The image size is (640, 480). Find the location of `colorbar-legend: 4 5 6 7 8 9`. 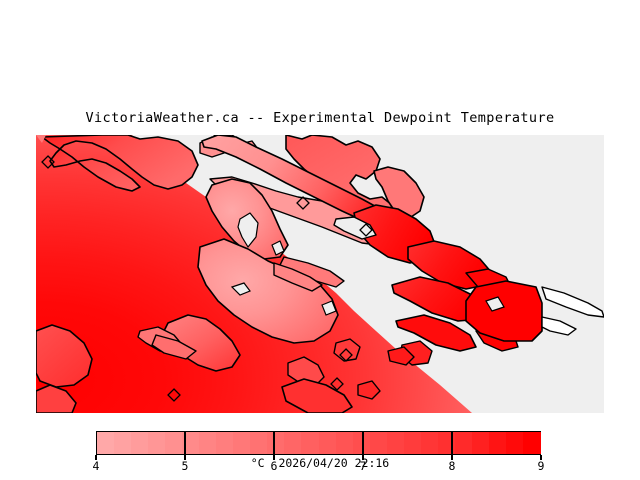

colorbar-legend: 4 5 6 7 8 9 is located at coordinates (320, 452).